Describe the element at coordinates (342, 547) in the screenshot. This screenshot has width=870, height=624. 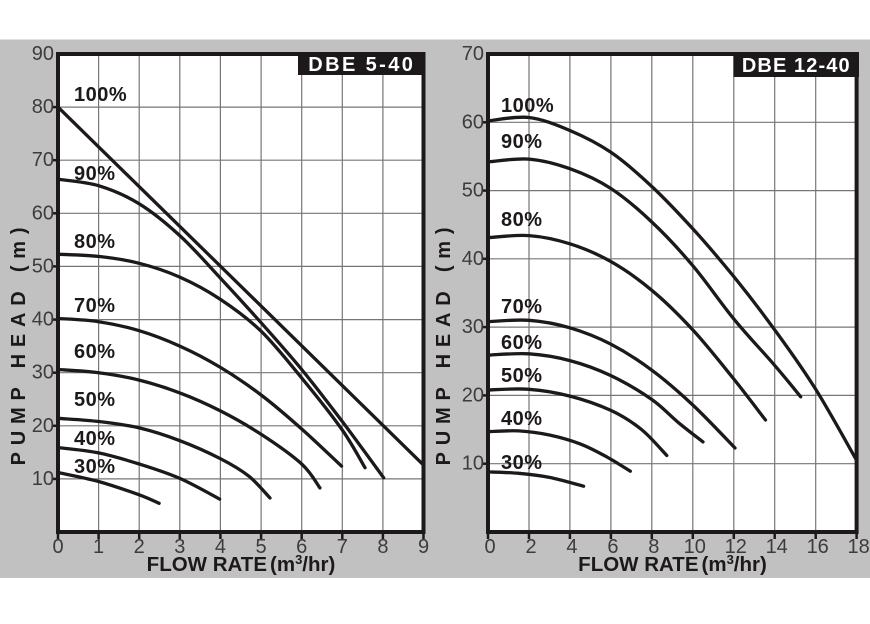
I see `svg-text: 7` at that location.